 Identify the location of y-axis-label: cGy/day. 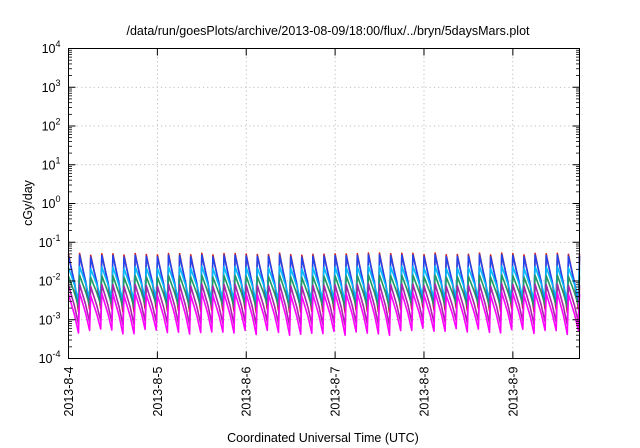
(28, 202).